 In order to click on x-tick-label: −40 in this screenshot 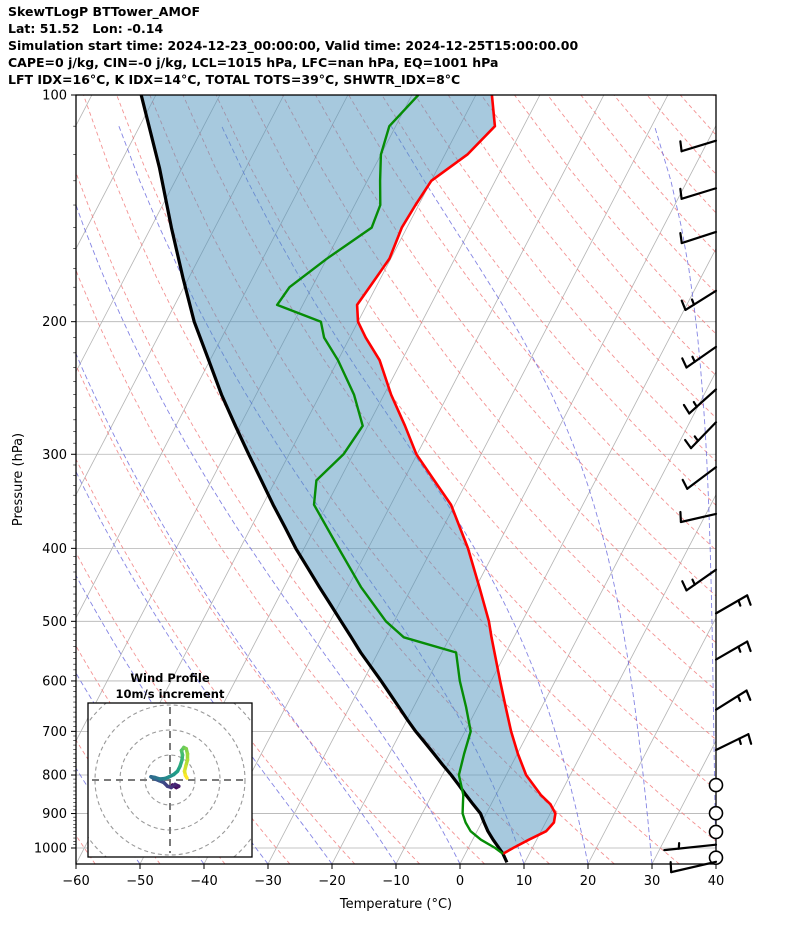, I will do `click(203, 881)`.